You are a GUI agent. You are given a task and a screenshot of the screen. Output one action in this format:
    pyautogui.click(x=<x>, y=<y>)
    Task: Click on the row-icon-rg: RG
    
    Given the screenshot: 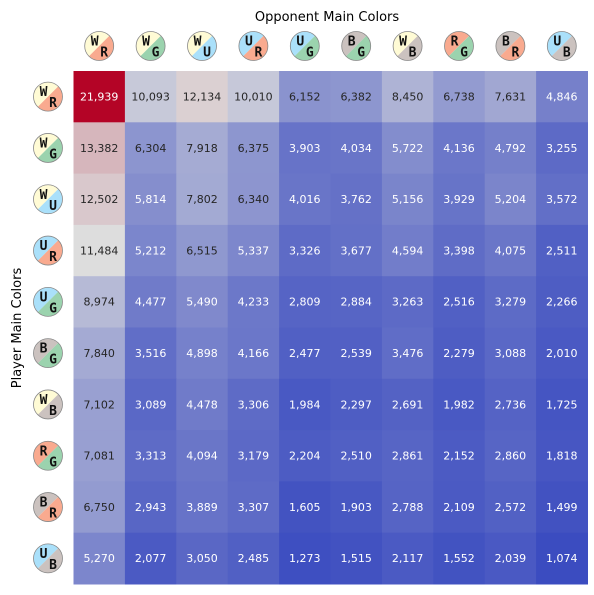 What is the action you would take?
    pyautogui.click(x=48, y=455)
    